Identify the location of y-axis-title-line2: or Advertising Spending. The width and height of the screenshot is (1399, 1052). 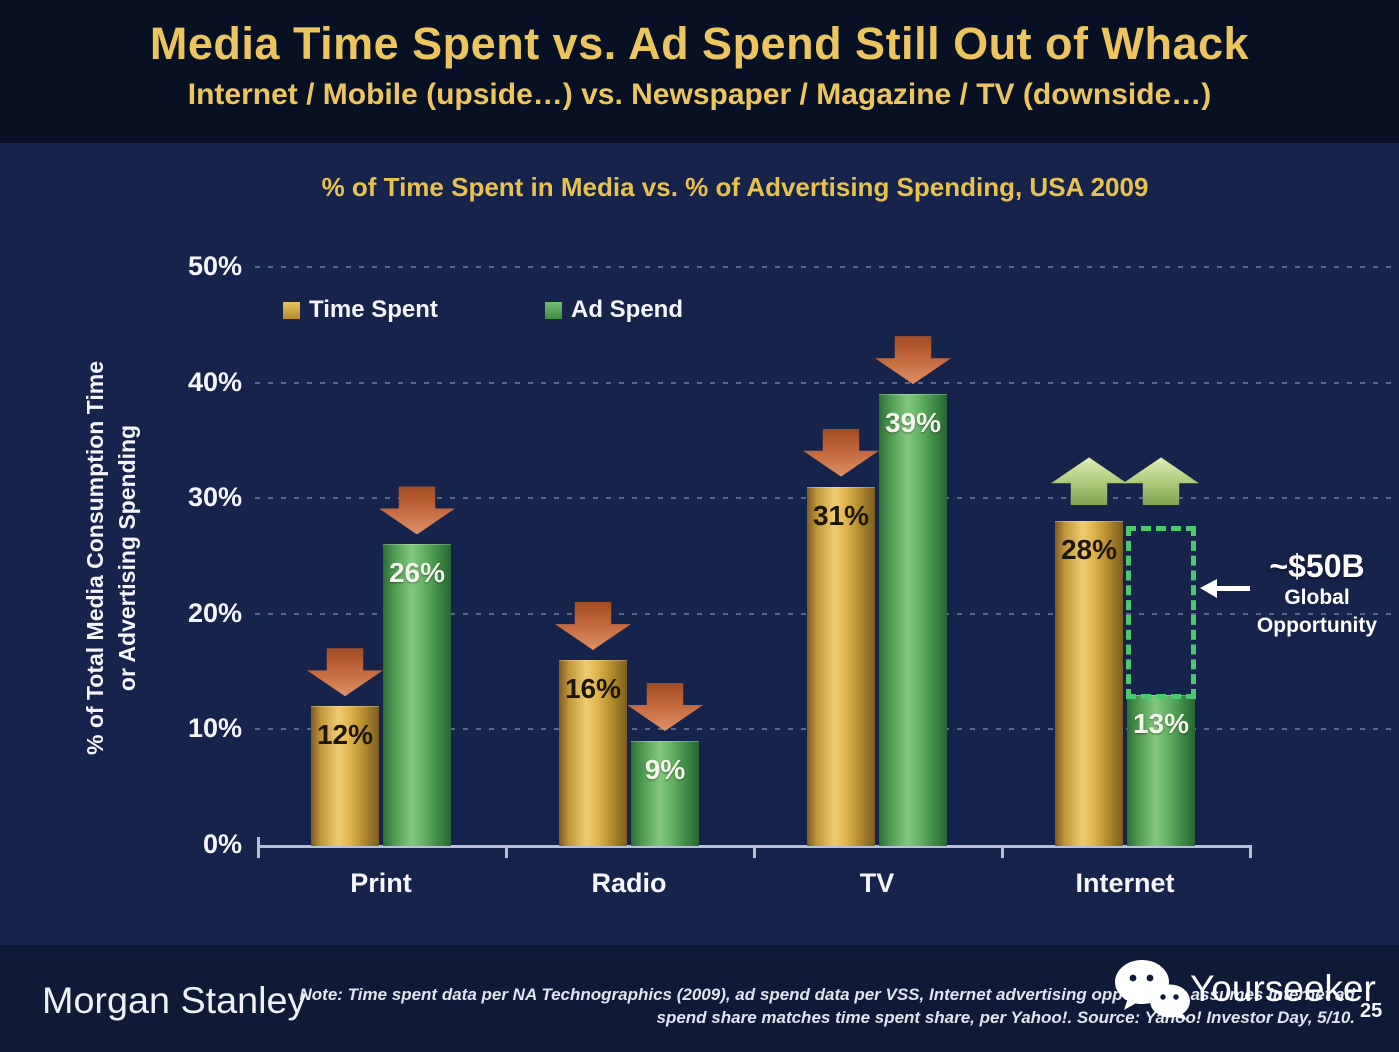
(127, 558).